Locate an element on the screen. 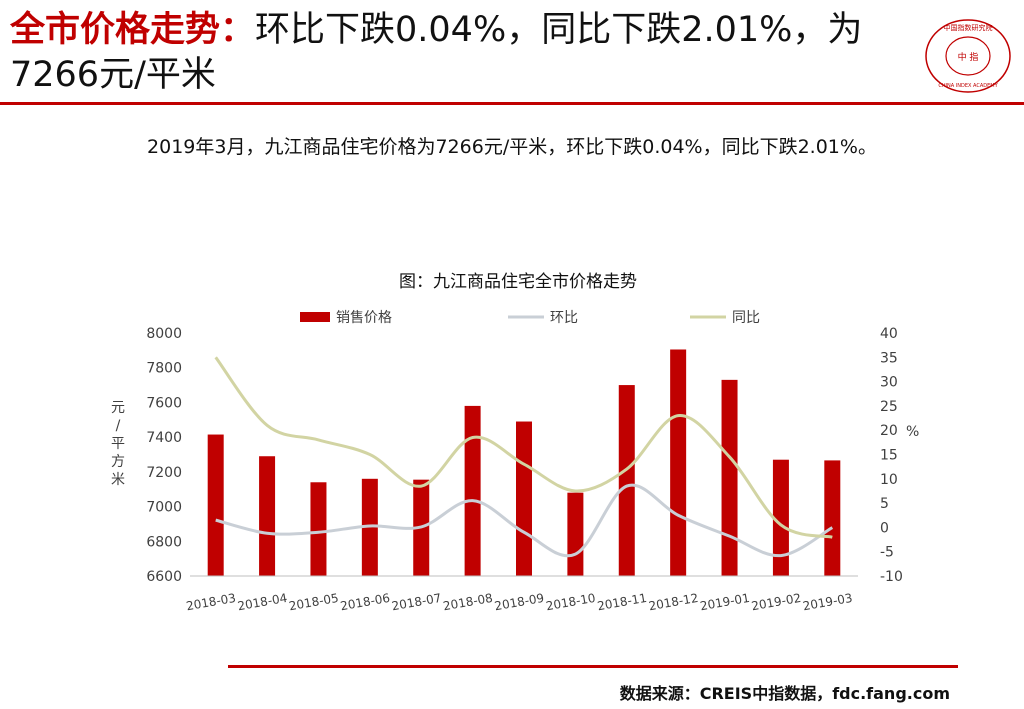  y2-tick-label: 20 is located at coordinates (889, 431).